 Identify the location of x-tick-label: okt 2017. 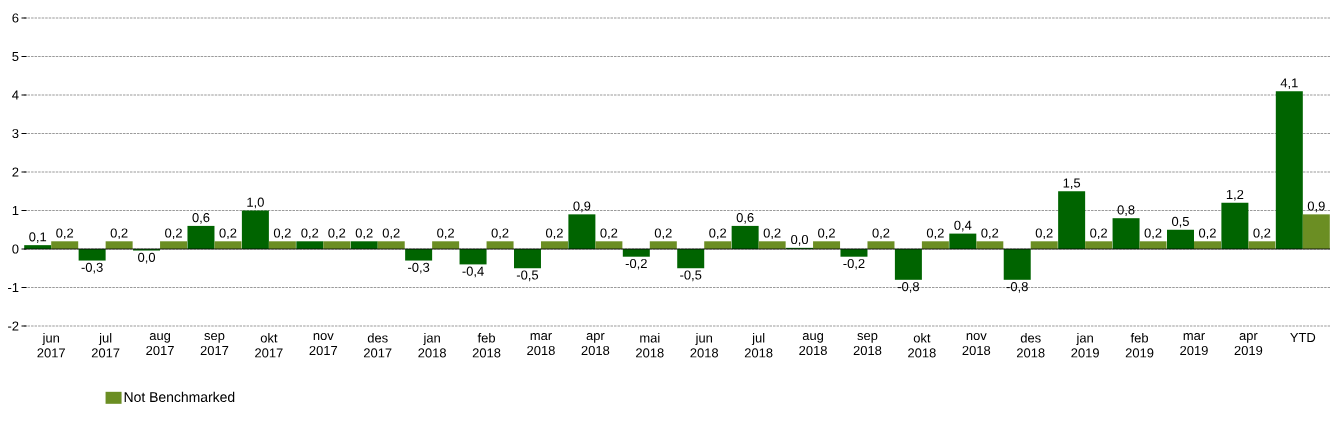
(269, 345).